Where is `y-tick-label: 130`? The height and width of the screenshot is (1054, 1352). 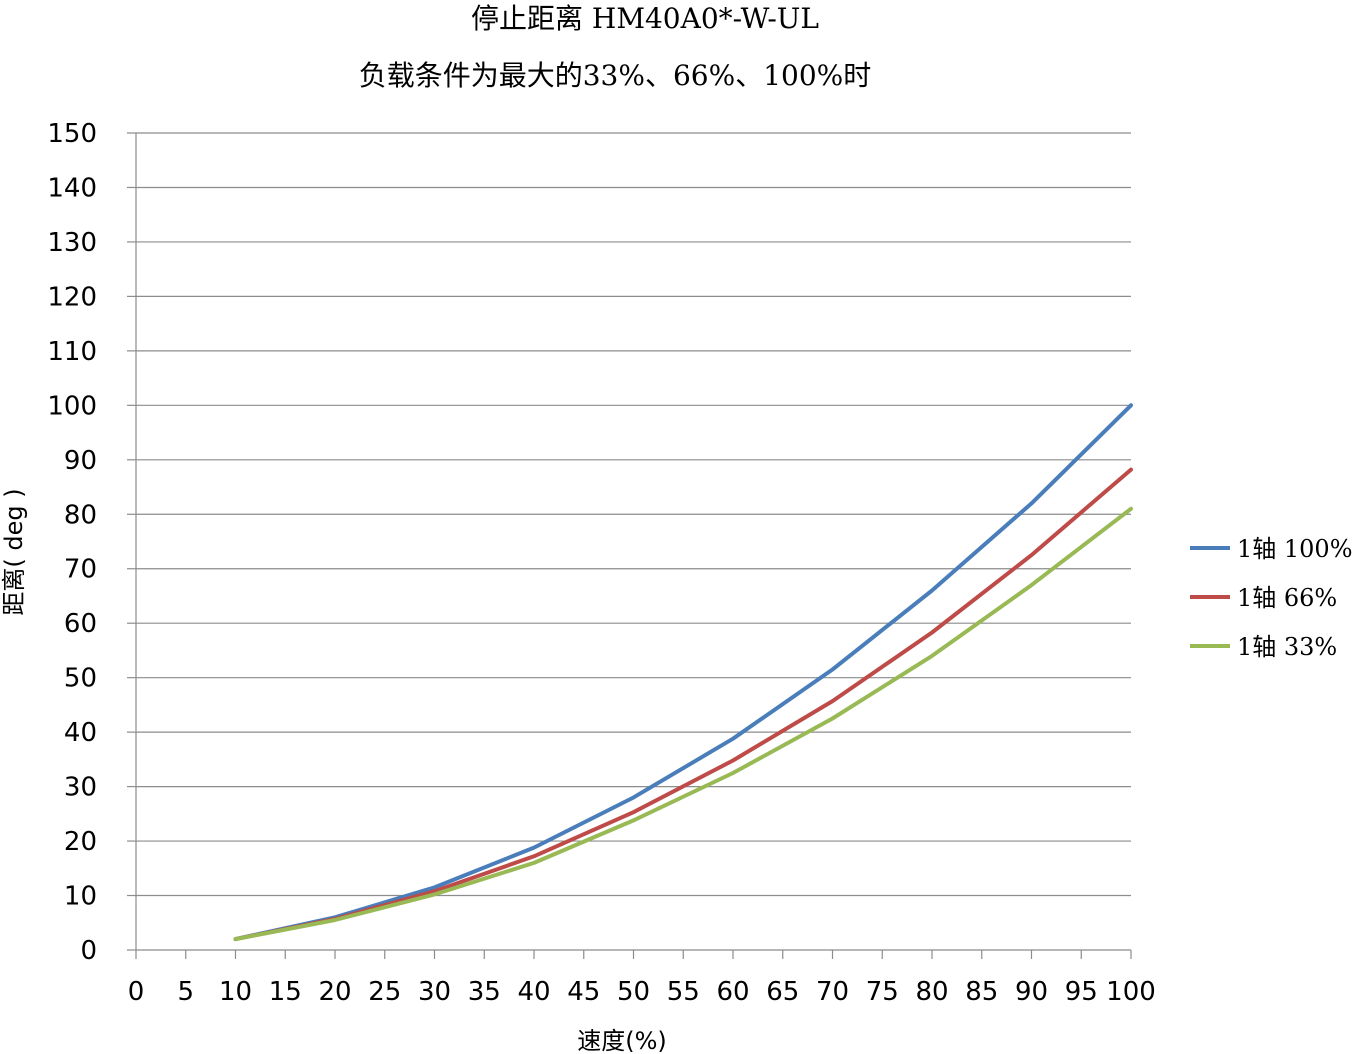
y-tick-label: 130 is located at coordinates (72, 243).